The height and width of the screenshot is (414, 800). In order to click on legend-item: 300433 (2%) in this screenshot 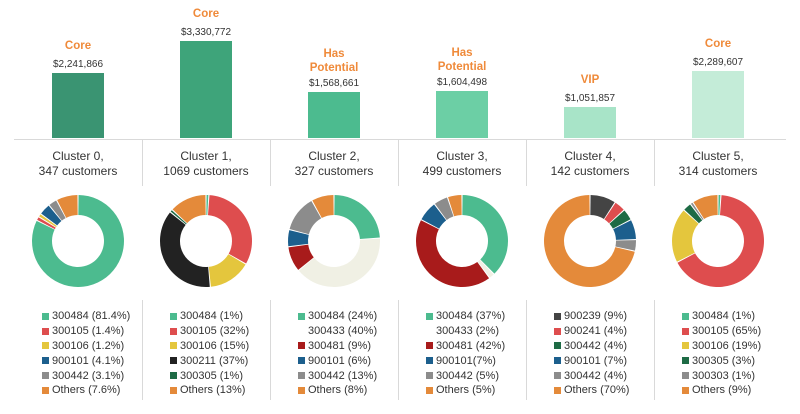, I will do `click(465, 331)`.